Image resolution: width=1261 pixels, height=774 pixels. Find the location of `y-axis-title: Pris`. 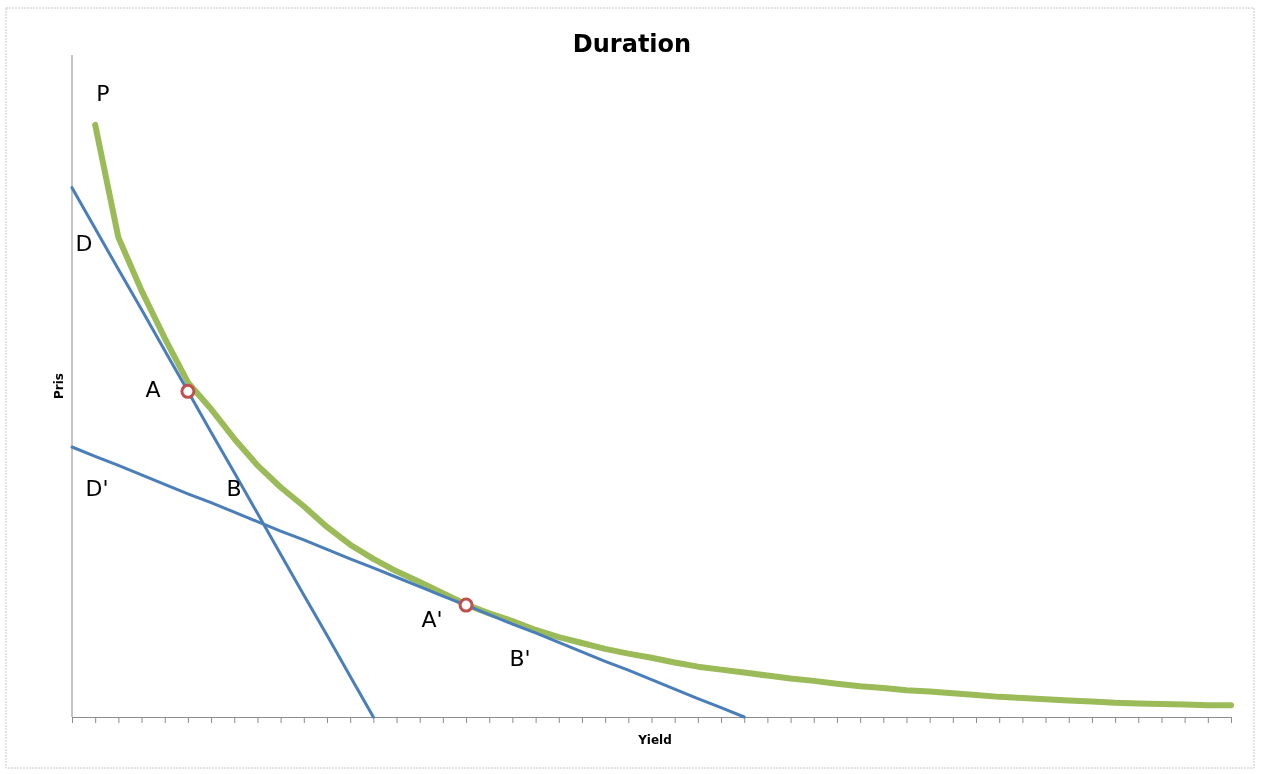

y-axis-title: Pris is located at coordinates (59, 386).